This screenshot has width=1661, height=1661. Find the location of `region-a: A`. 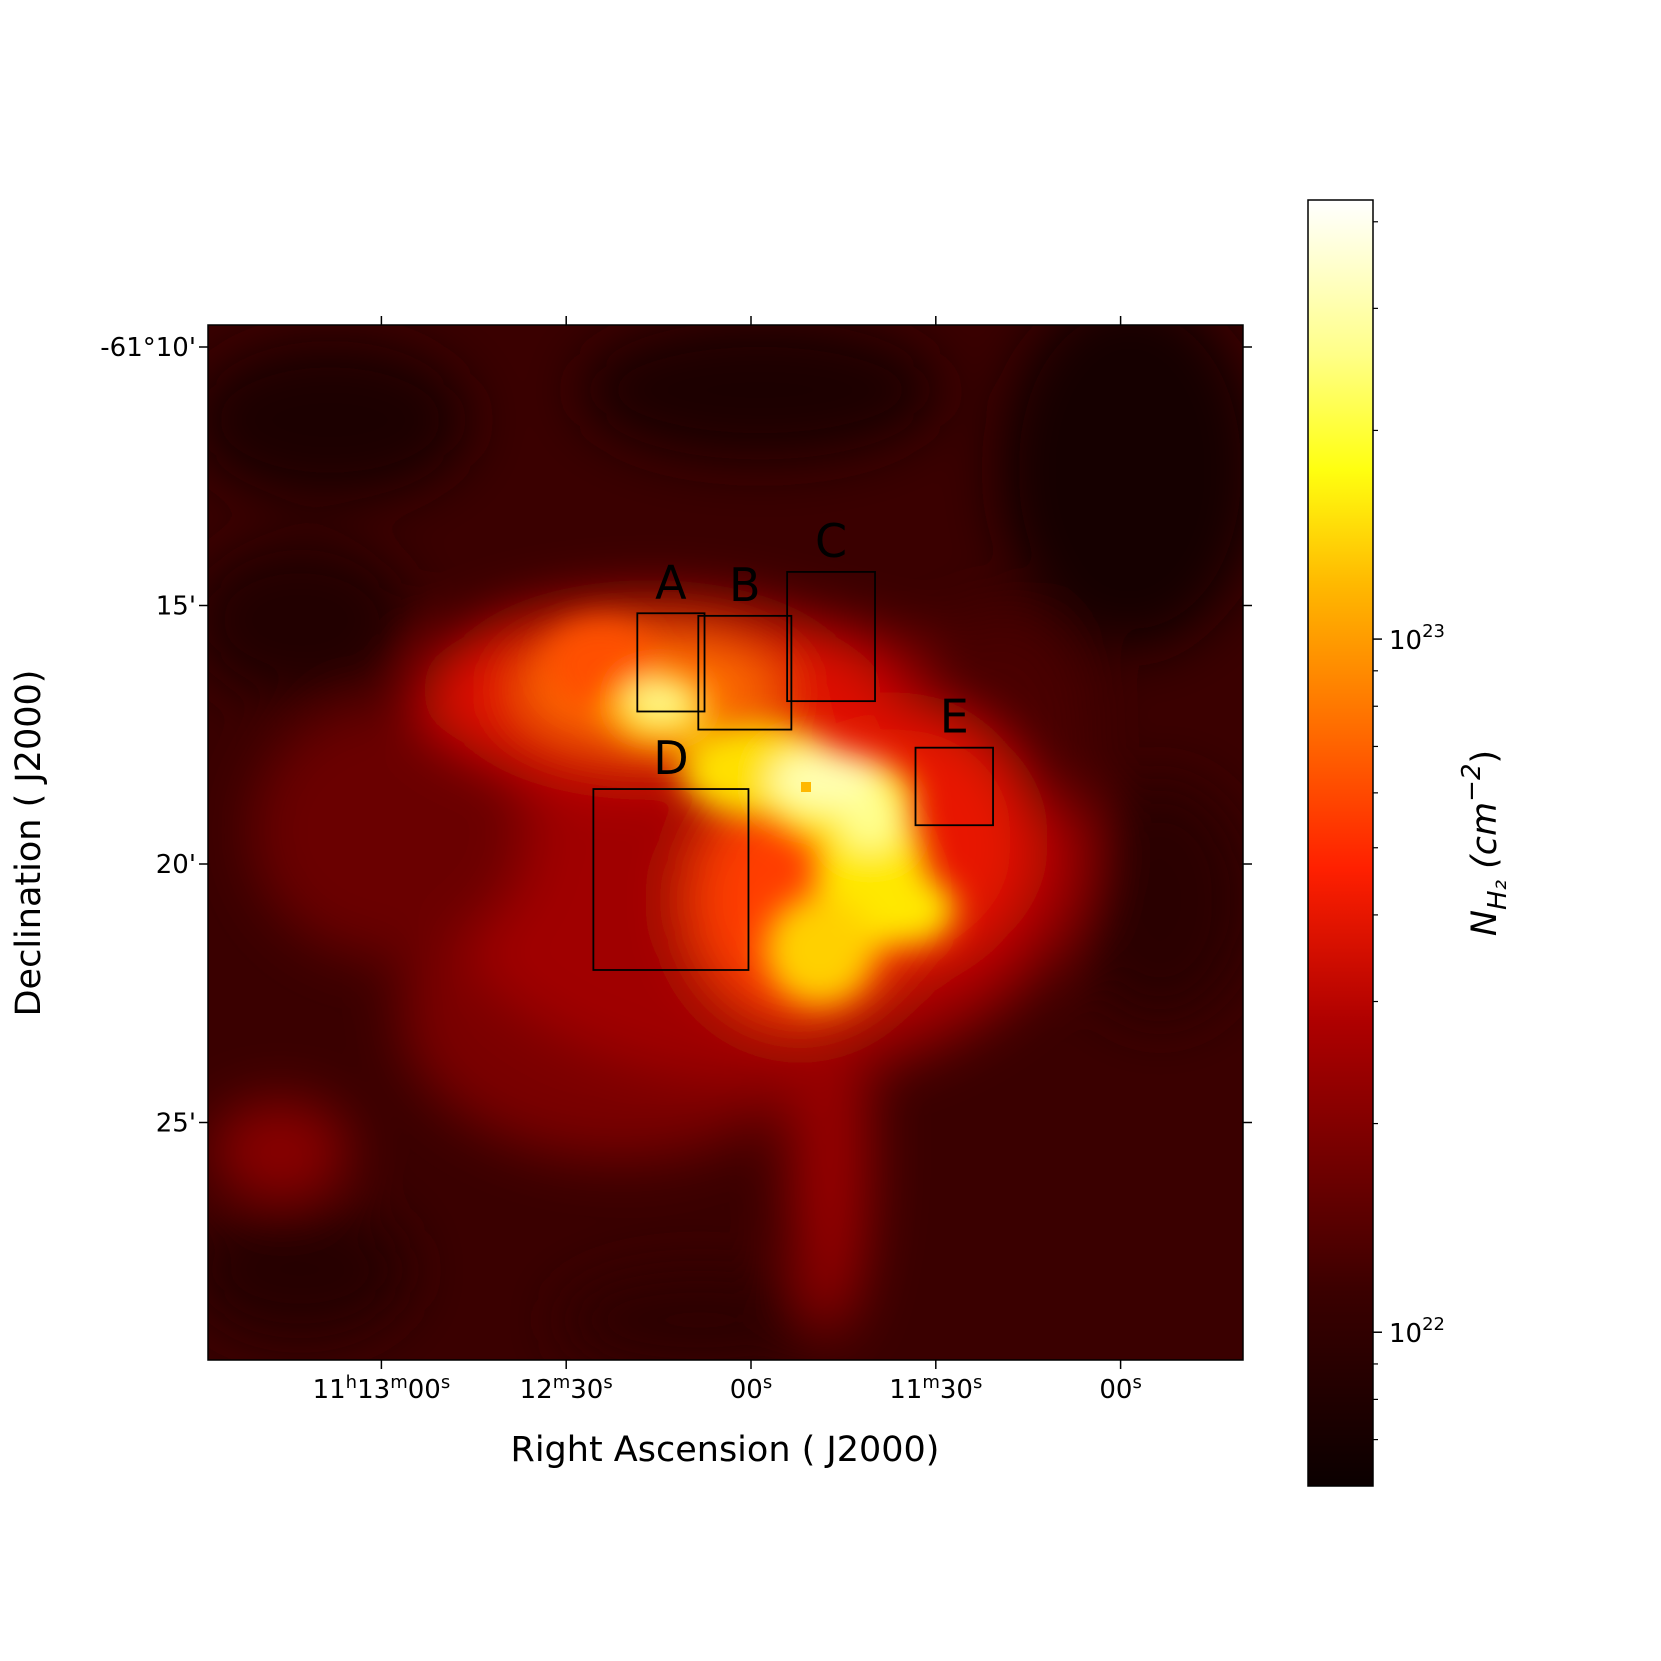

region-a: A is located at coordinates (671, 634).